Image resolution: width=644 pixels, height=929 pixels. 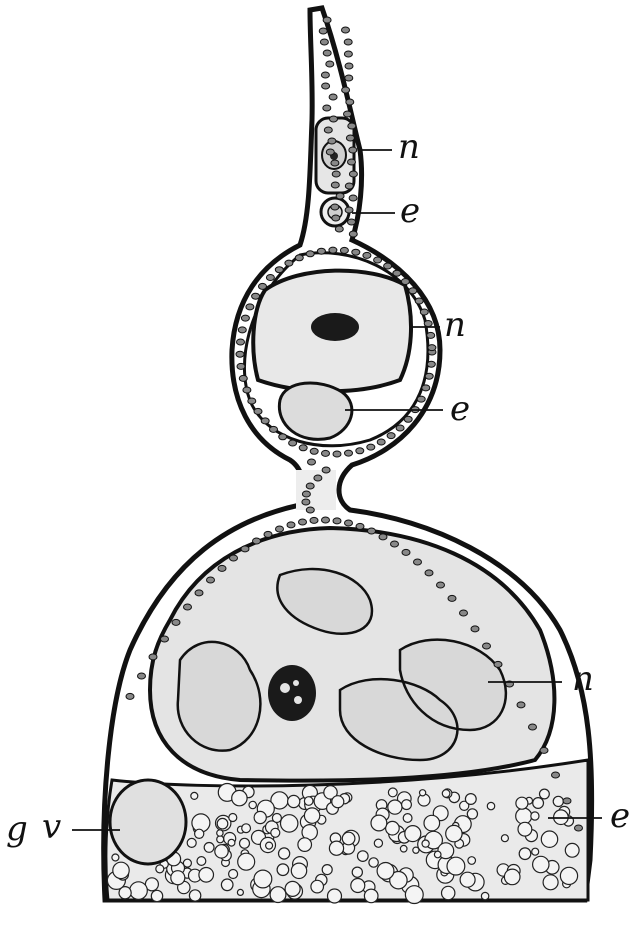 I want to click on label-v: v, so click(x=51, y=827).